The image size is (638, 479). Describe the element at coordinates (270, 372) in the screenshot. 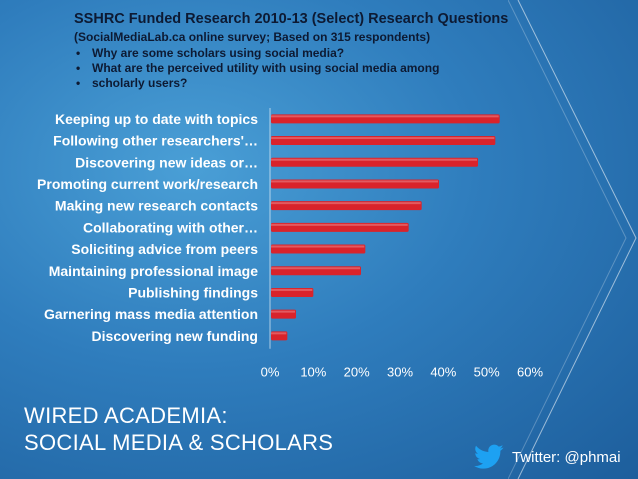

I see `x-tick-label: 0%` at that location.